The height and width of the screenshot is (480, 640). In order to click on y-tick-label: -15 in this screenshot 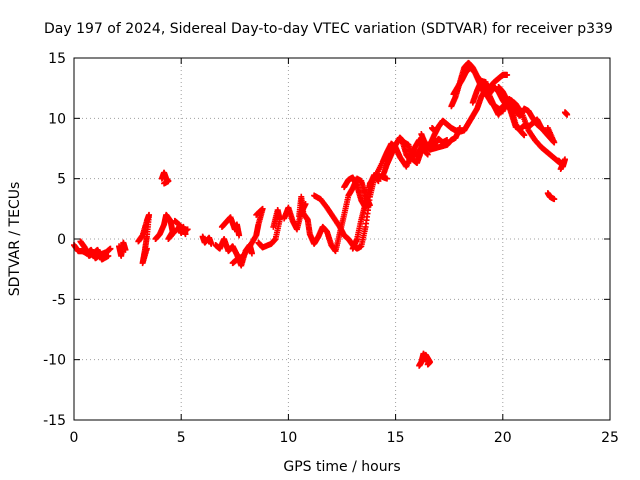, I will do `click(54, 421)`.